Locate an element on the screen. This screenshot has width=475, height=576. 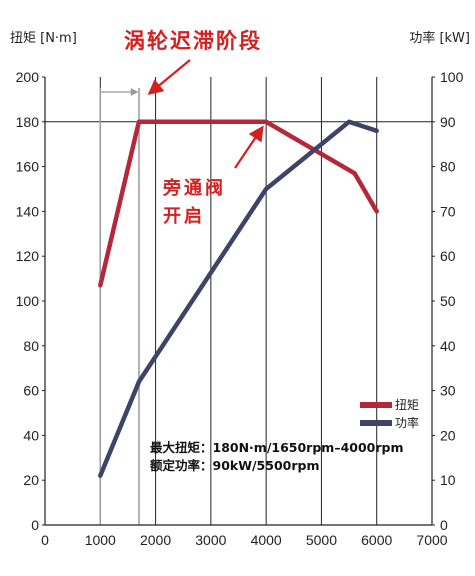
right-tick-label-60: 60 is located at coordinates (448, 256).